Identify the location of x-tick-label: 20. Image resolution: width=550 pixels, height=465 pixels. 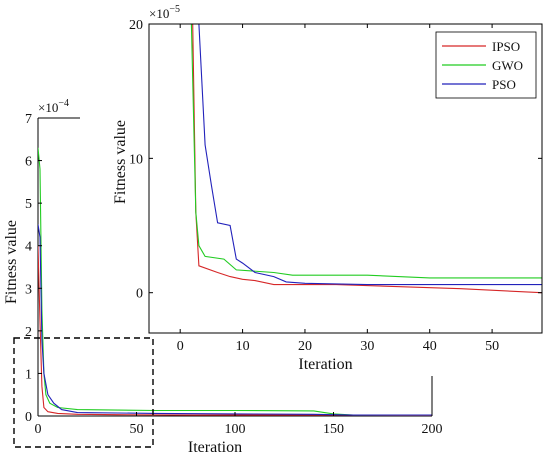
(305, 346).